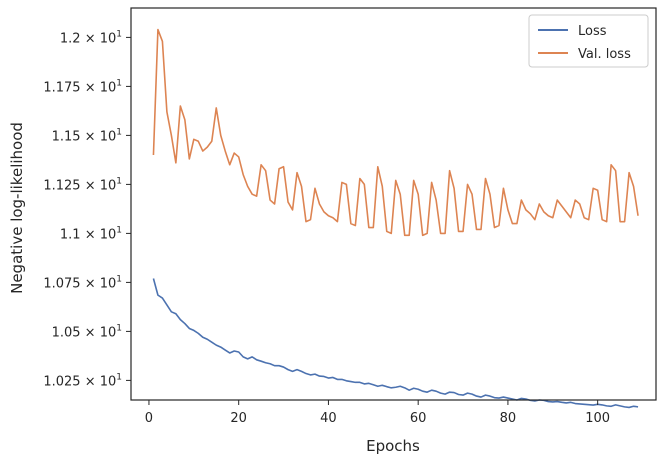 This screenshot has height=463, width=667. What do you see at coordinates (393, 446) in the screenshot?
I see `x-axis-title: Epochs` at bounding box center [393, 446].